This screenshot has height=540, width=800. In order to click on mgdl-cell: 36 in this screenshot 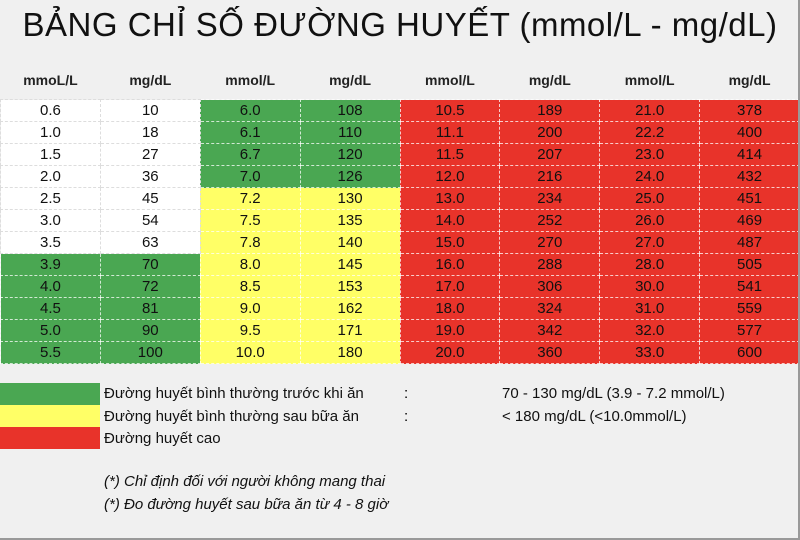, I will do `click(150, 176)`.